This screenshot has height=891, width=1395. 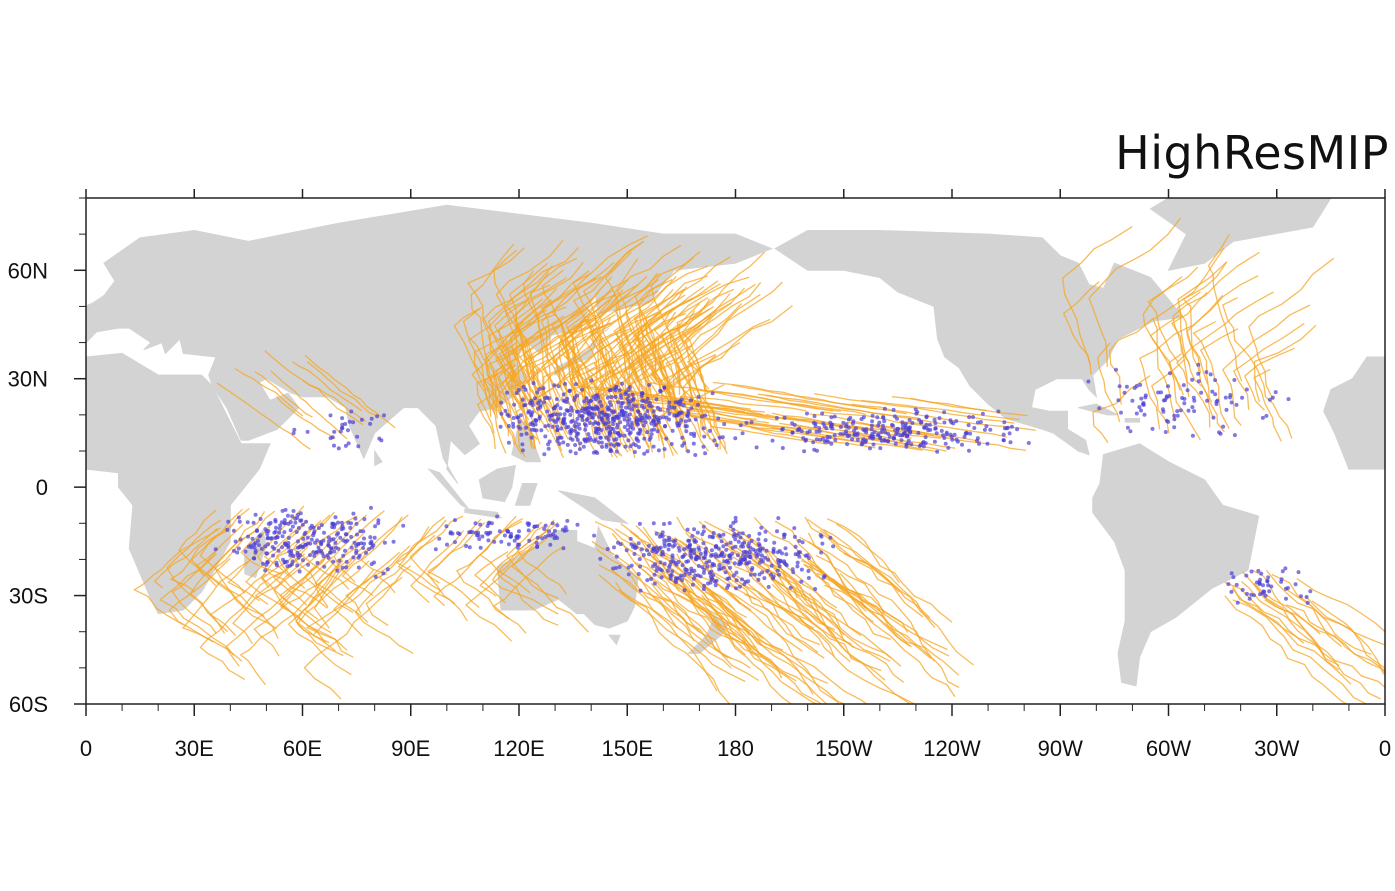 What do you see at coordinates (42, 487) in the screenshot?
I see `y-tick-label: 0` at bounding box center [42, 487].